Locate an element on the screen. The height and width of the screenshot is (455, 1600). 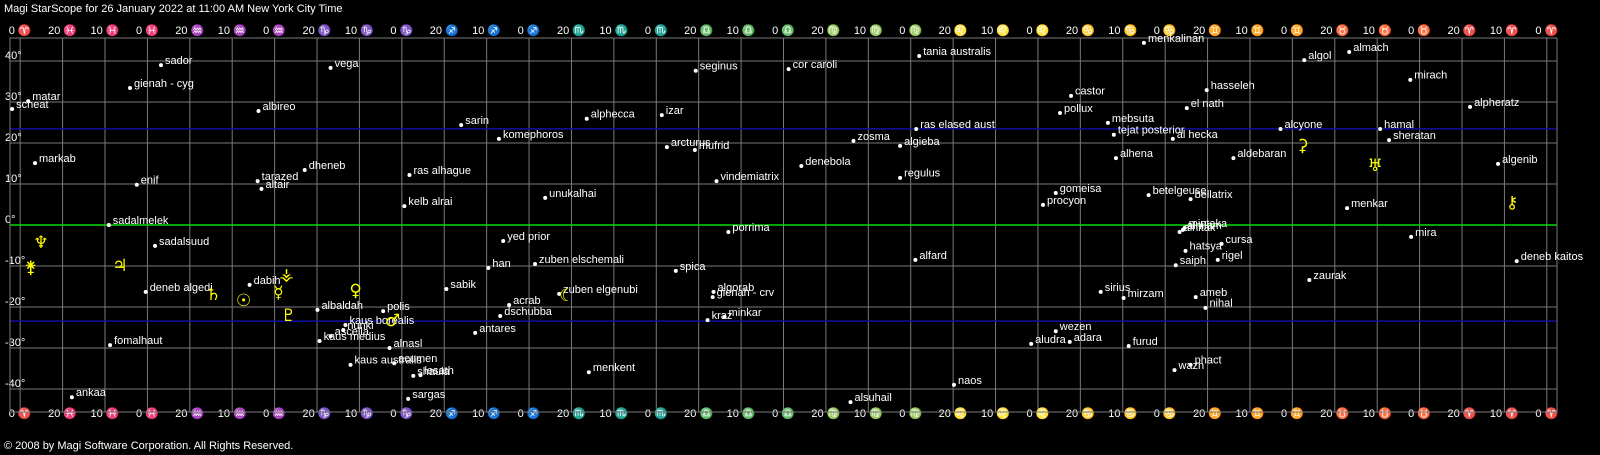
star-label: dheneb is located at coordinates (327, 166).